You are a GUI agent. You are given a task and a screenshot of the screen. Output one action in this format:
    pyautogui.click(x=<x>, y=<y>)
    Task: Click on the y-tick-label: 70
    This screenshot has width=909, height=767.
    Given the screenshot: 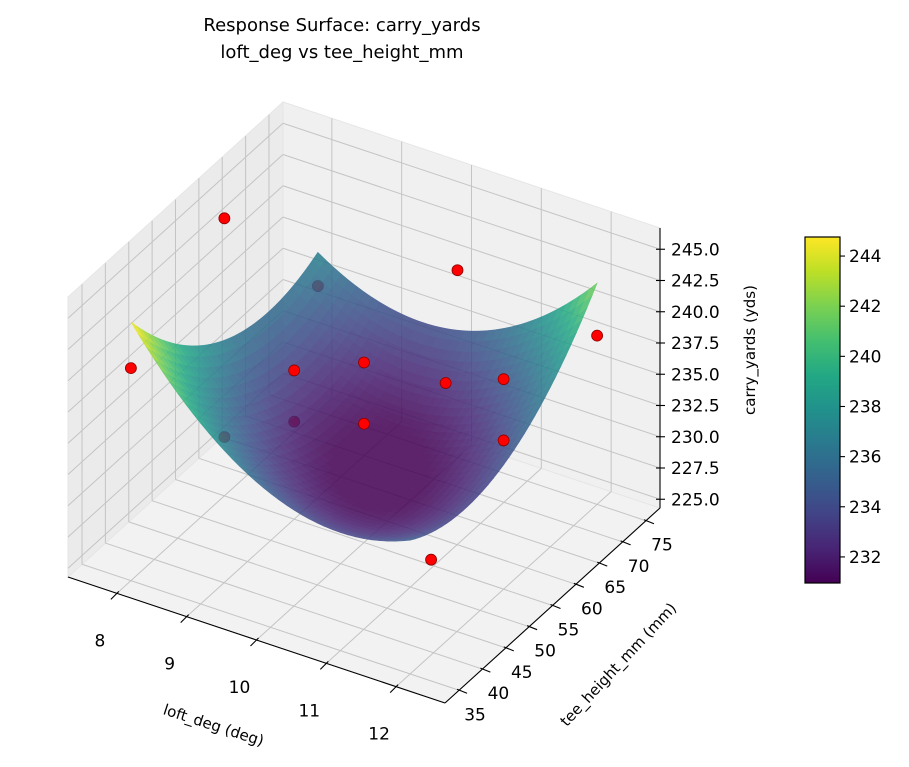 What is the action you would take?
    pyautogui.click(x=639, y=567)
    